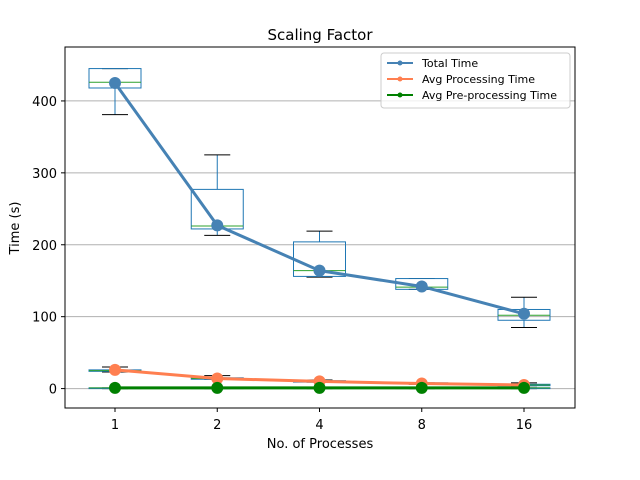 The image size is (640, 480). I want to click on x-tick-label: 1, so click(115, 425).